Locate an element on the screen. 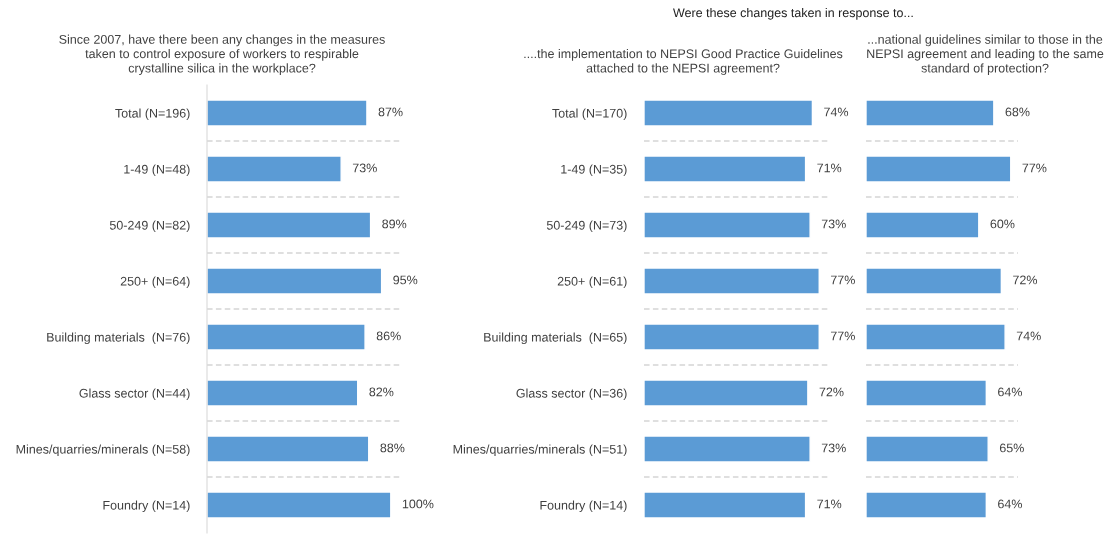 The image size is (1104, 535). data-label: 87% is located at coordinates (390, 112).